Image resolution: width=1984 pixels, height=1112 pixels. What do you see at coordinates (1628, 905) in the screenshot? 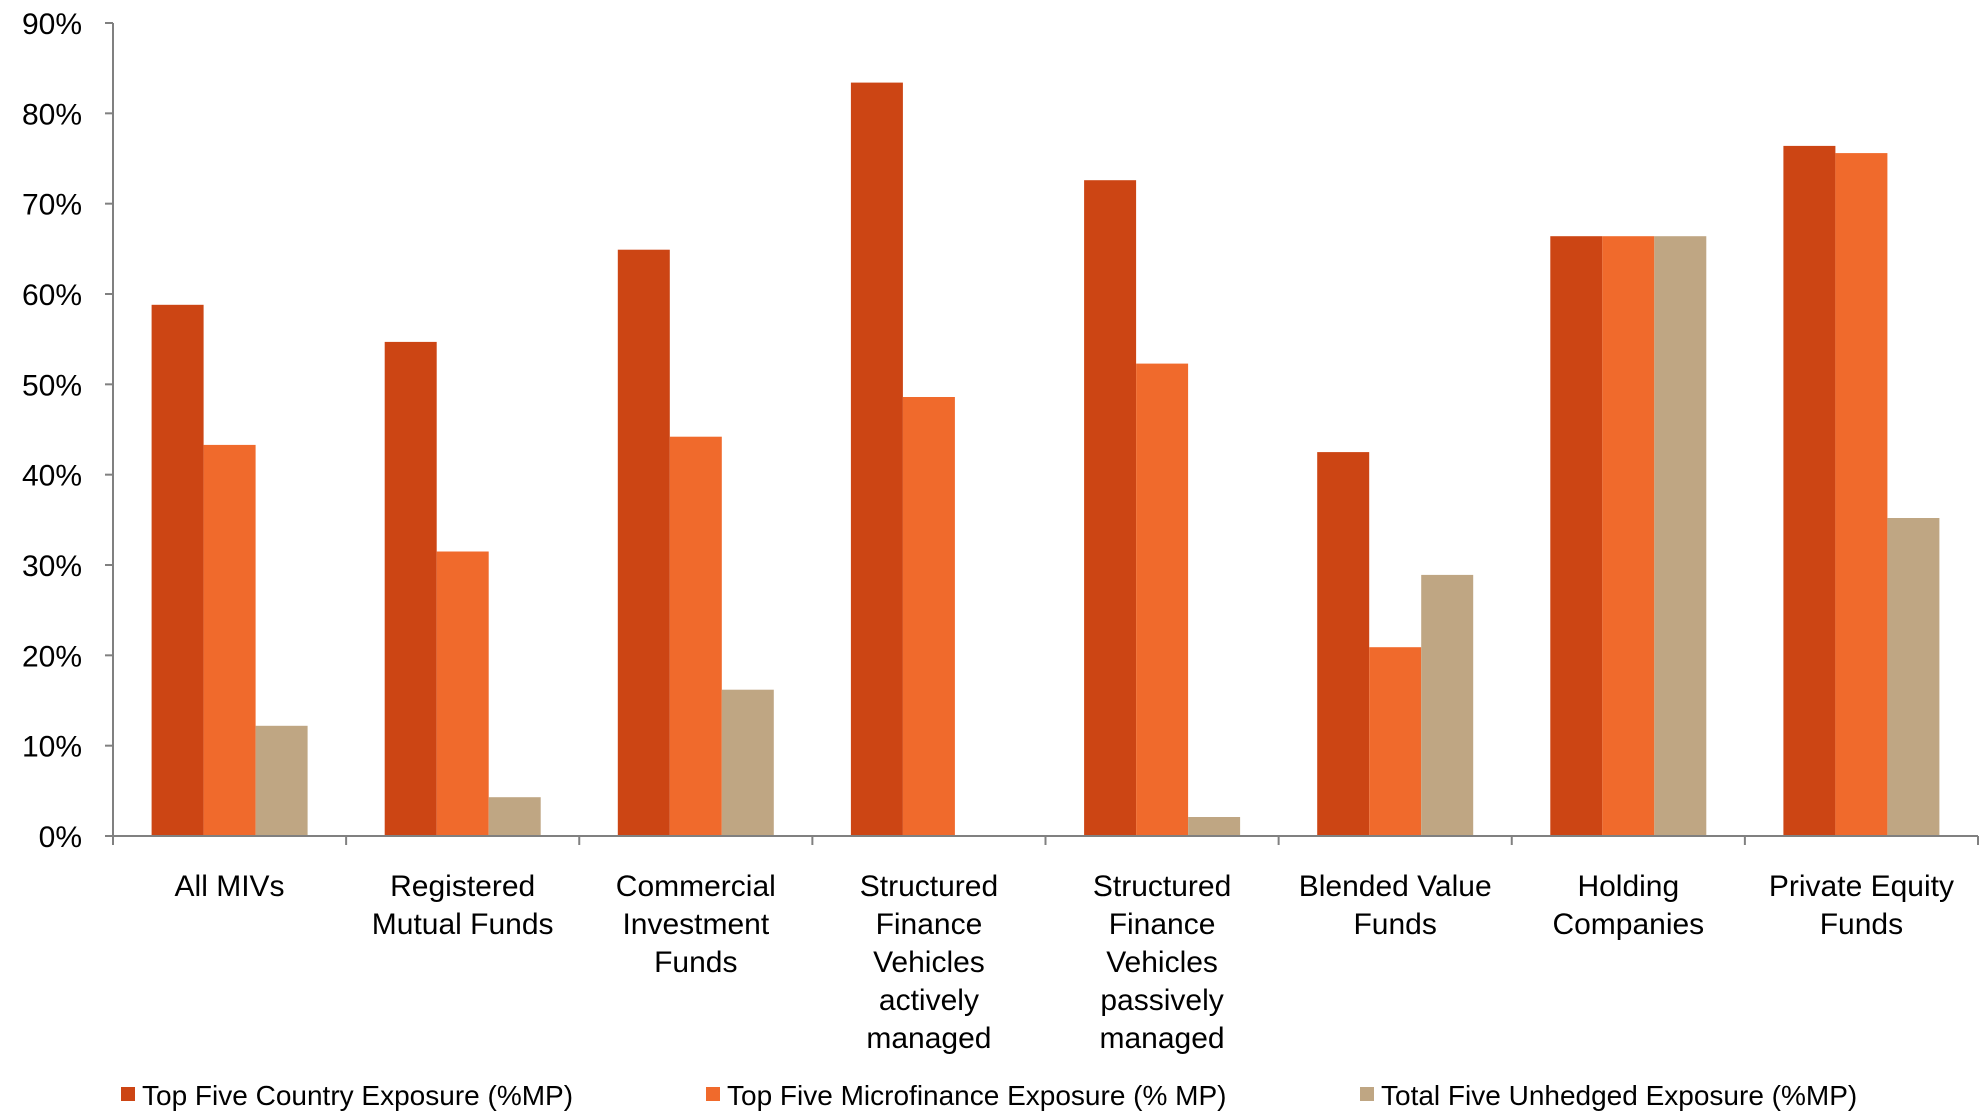
I see `x-category-label: Holding Companies` at bounding box center [1628, 905].